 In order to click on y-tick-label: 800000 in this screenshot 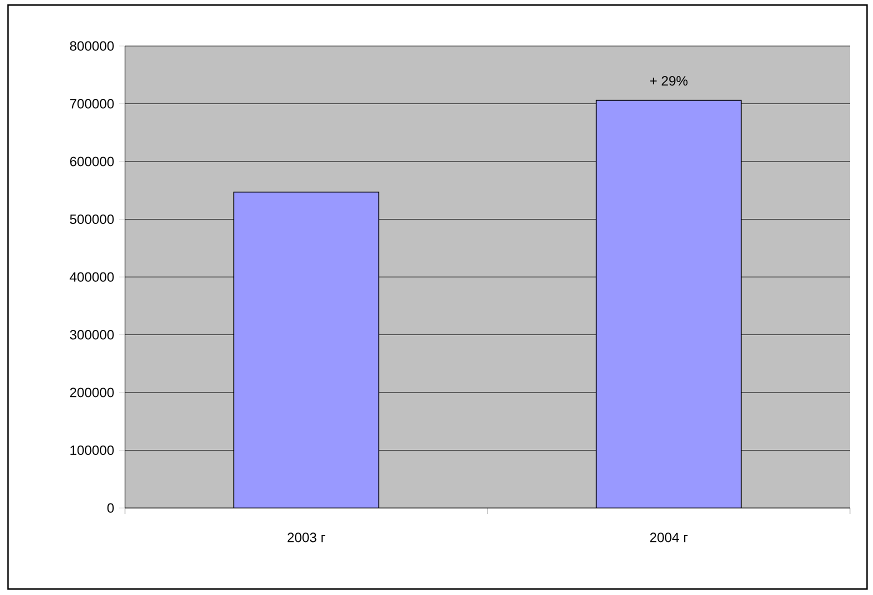, I will do `click(92, 46)`.